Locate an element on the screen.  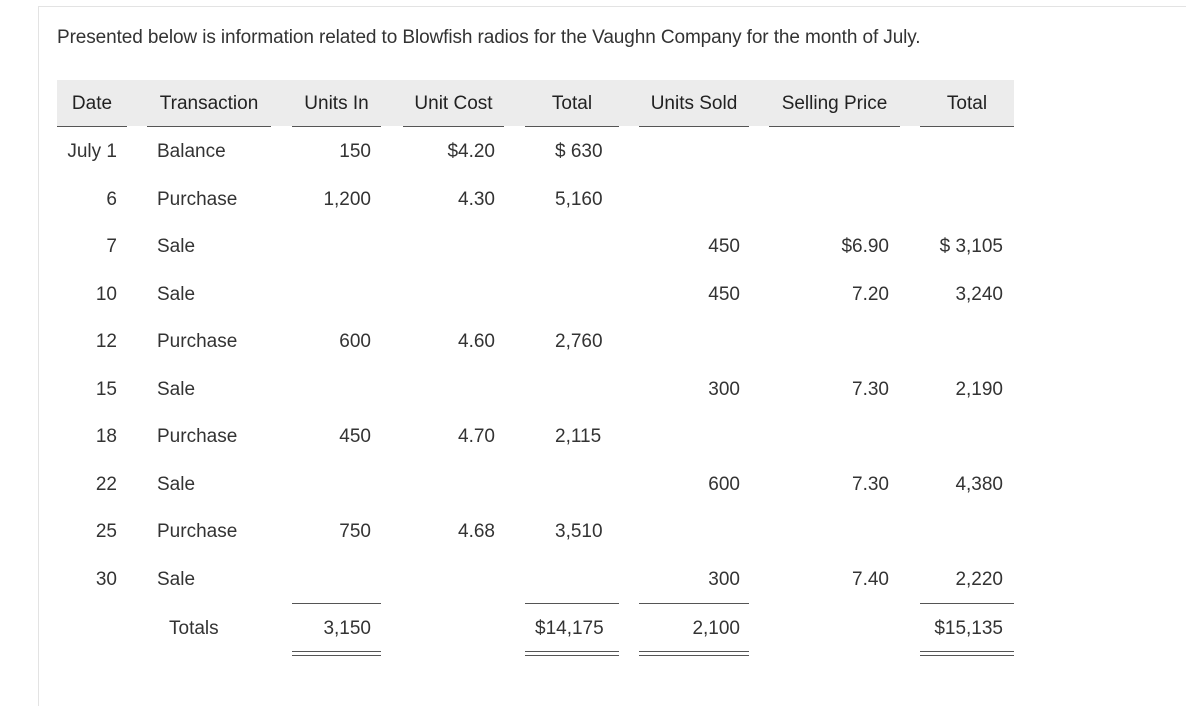
table-cell-transaction: Balance is located at coordinates (191, 151).